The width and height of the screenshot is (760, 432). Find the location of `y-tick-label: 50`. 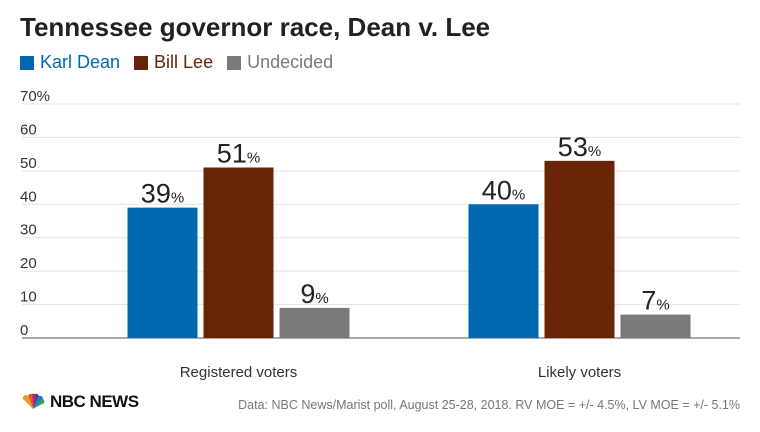

y-tick-label: 50 is located at coordinates (28, 163).